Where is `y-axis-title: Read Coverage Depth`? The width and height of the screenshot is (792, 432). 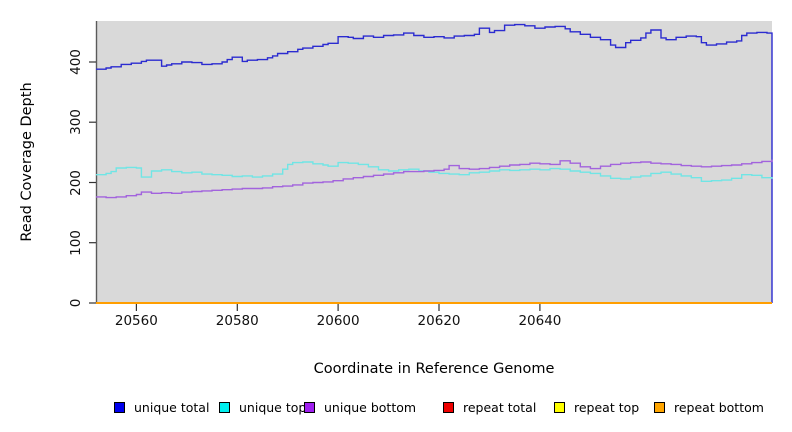
y-axis-title: Read Coverage Depth is located at coordinates (27, 162).